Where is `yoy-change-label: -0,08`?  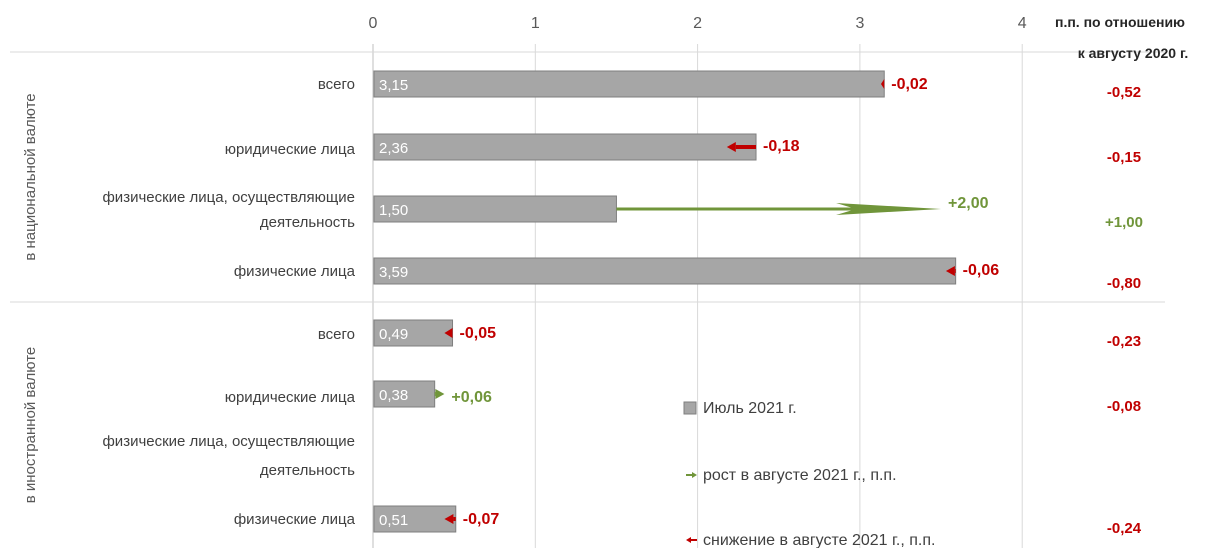 yoy-change-label: -0,08 is located at coordinates (1124, 406).